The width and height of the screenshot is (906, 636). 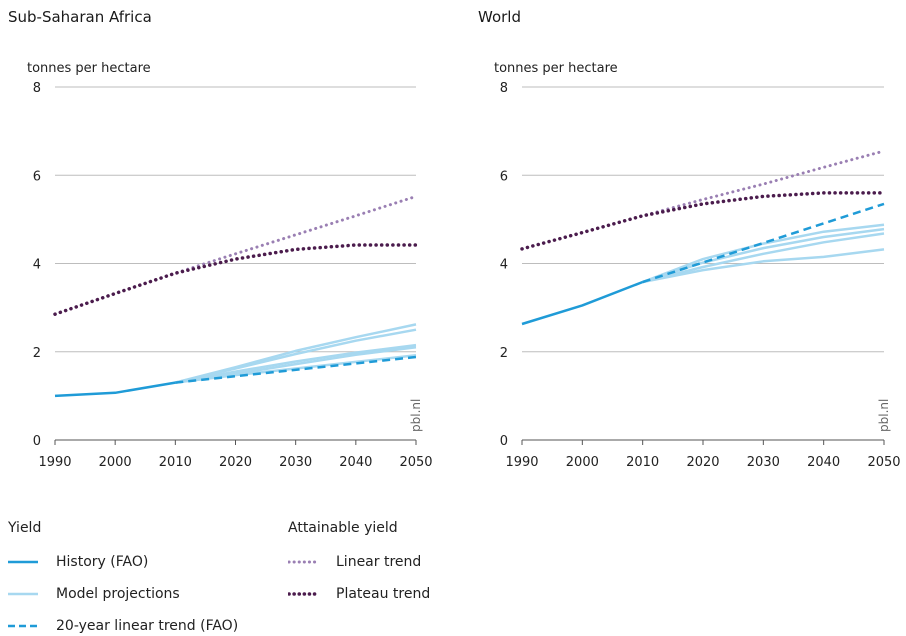 I want to click on legend-item-linear-trend-fao: 20-year linear trend (FAO), so click(x=123, y=626).